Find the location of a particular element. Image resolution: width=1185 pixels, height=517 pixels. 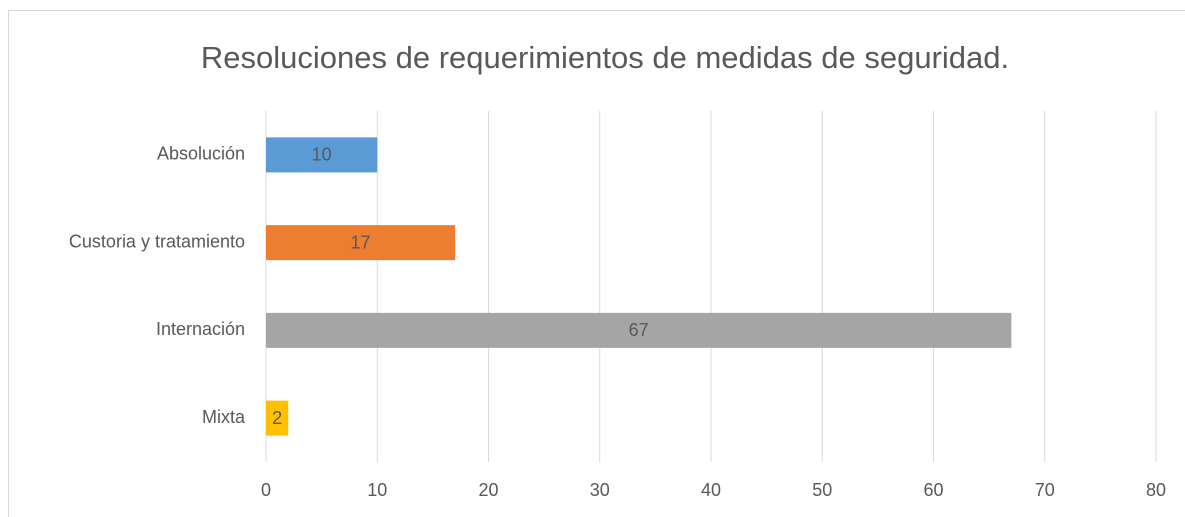

x-tick-label: 60 is located at coordinates (933, 490).